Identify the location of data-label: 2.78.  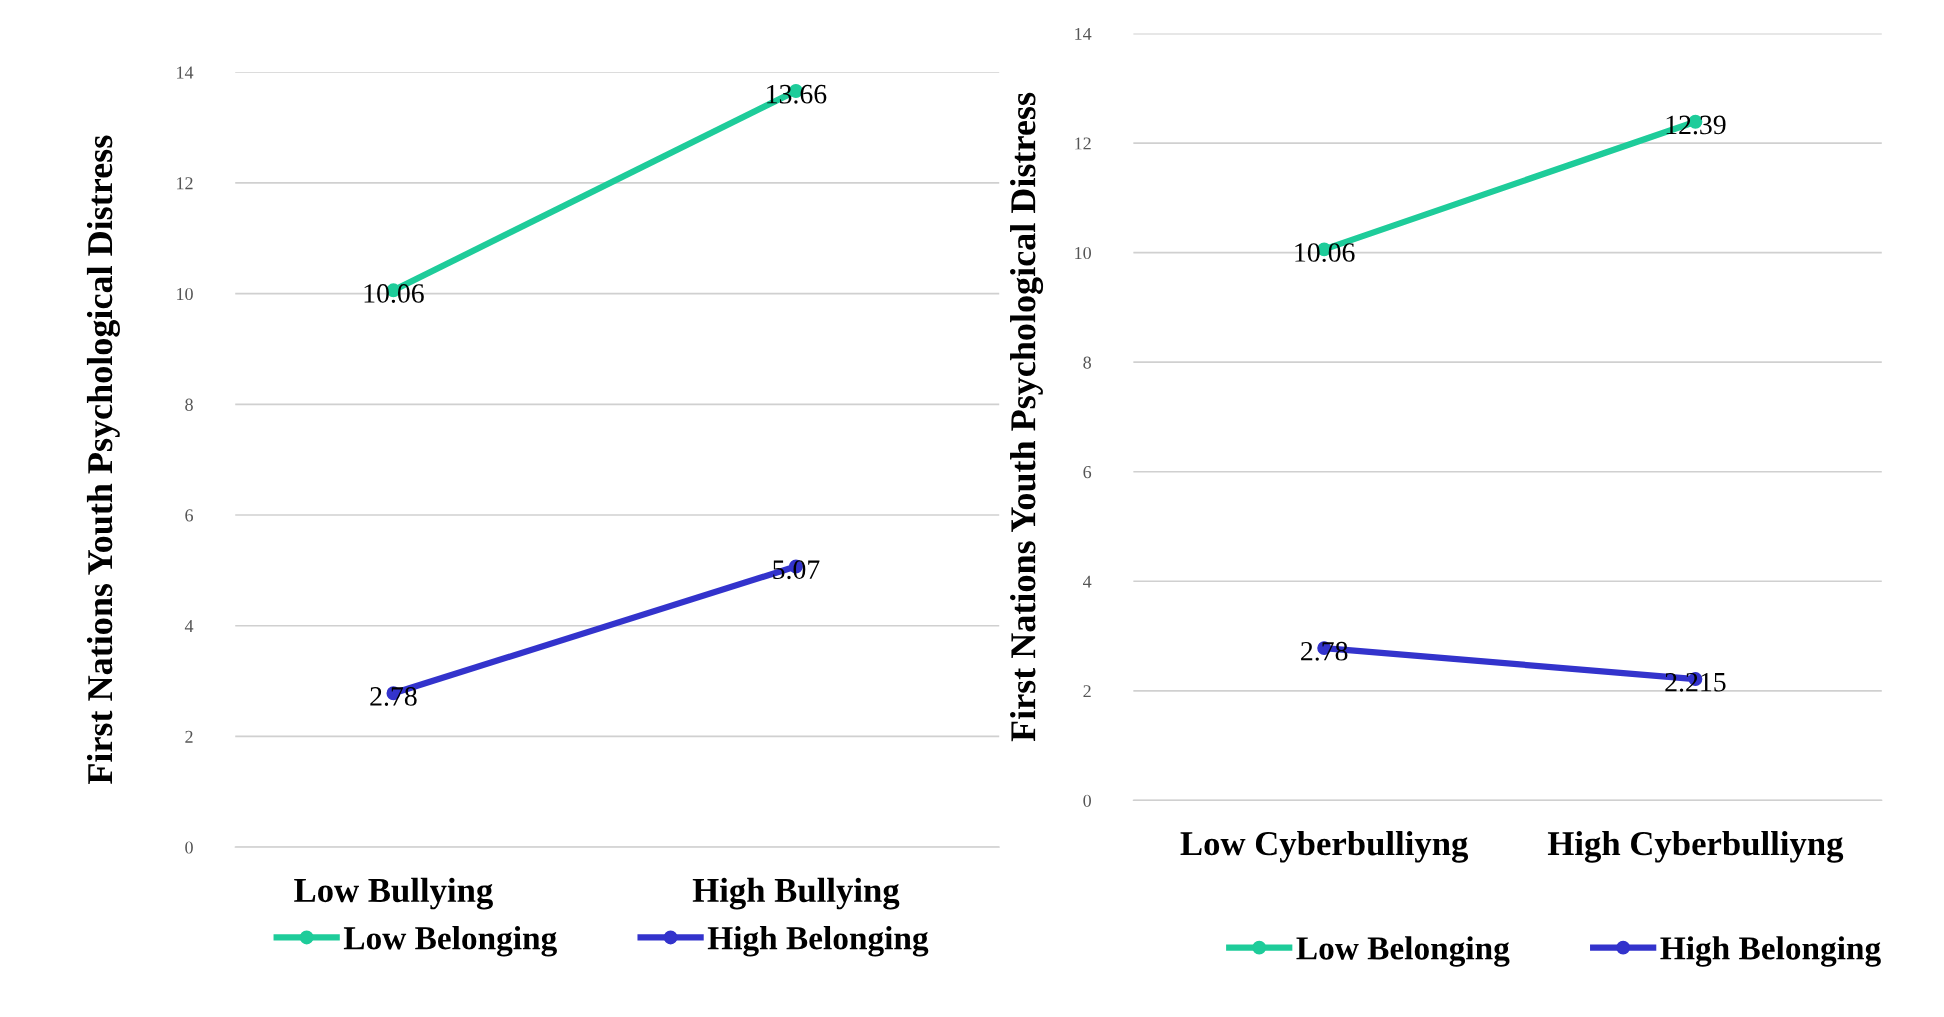
(393, 696).